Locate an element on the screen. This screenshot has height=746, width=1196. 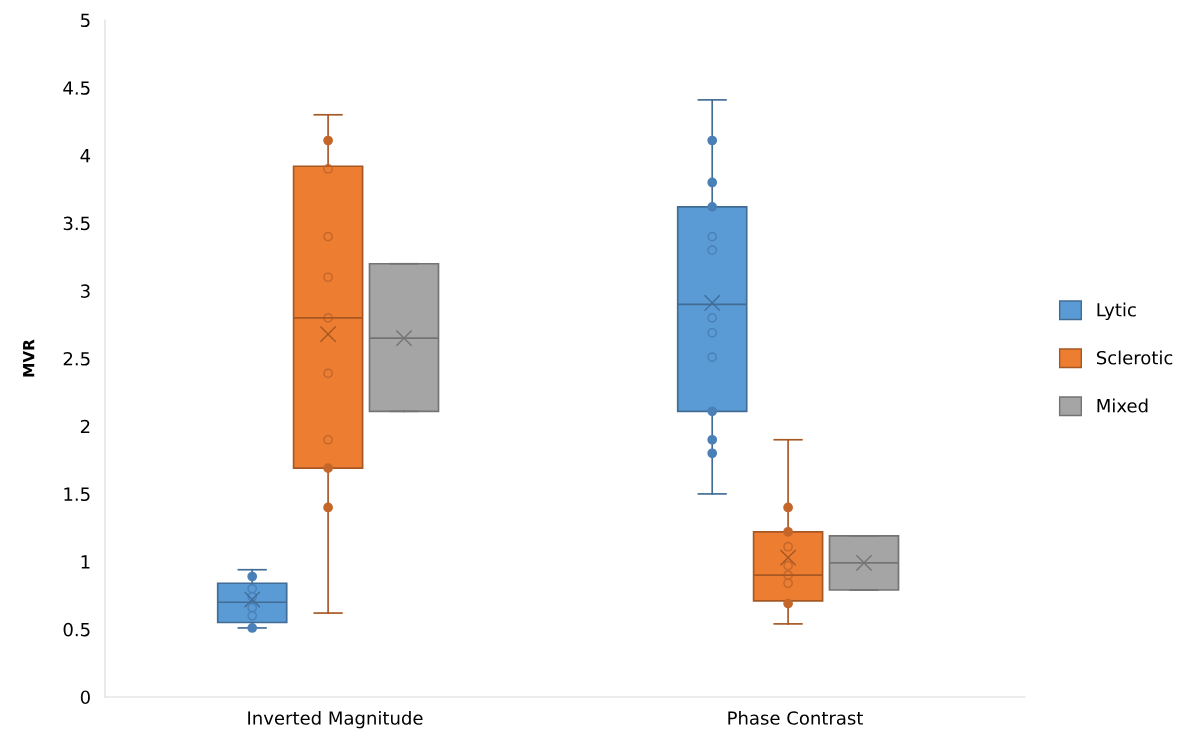
y-tick-label: 0 is located at coordinates (85, 697).